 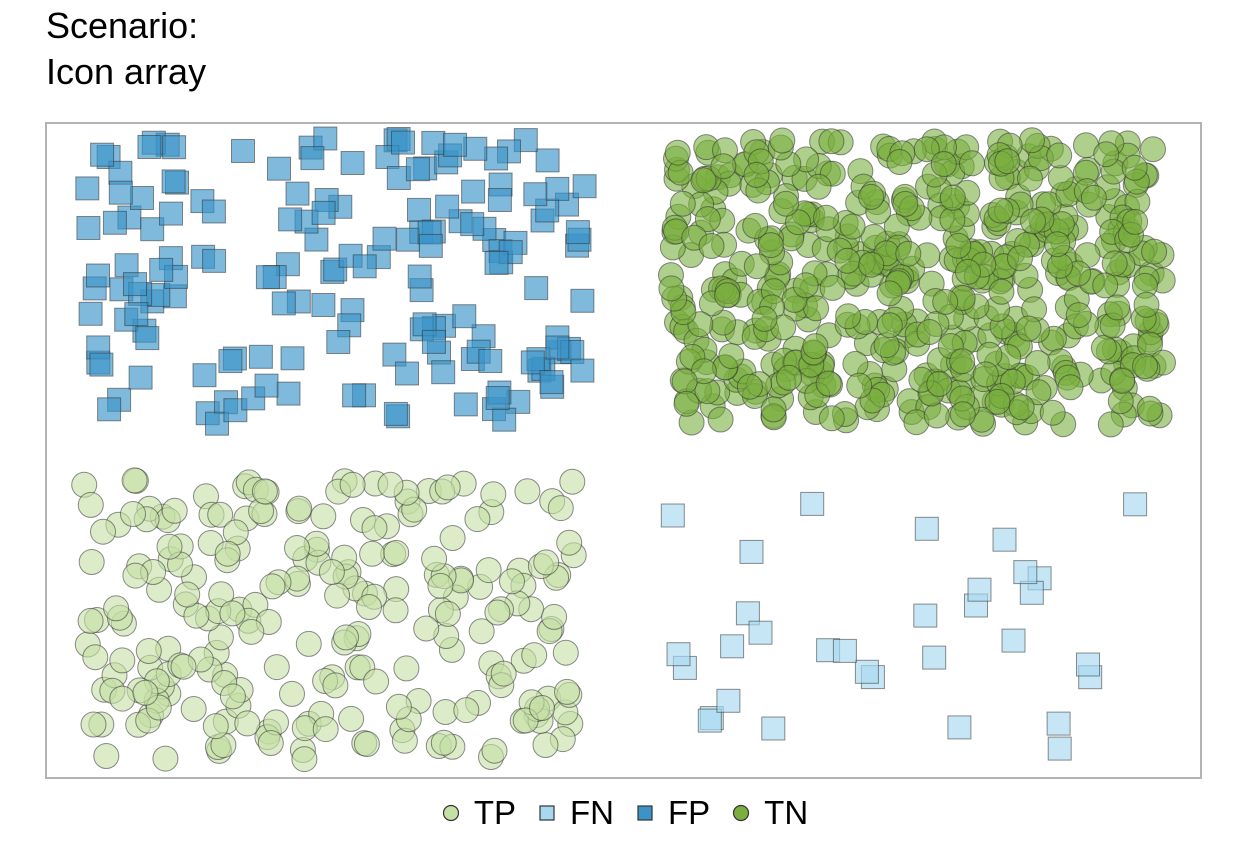 I want to click on legend-key-fp-square, so click(x=645, y=813).